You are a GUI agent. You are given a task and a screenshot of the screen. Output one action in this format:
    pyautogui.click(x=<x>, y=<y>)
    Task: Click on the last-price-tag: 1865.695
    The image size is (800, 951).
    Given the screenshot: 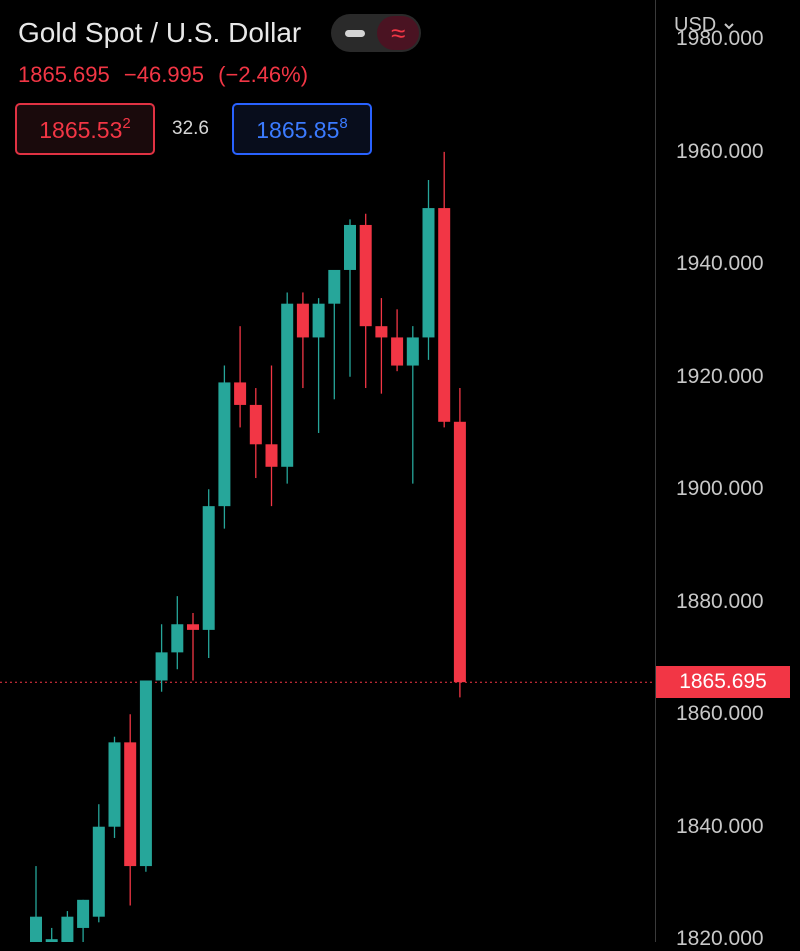 What is the action you would take?
    pyautogui.click(x=723, y=682)
    